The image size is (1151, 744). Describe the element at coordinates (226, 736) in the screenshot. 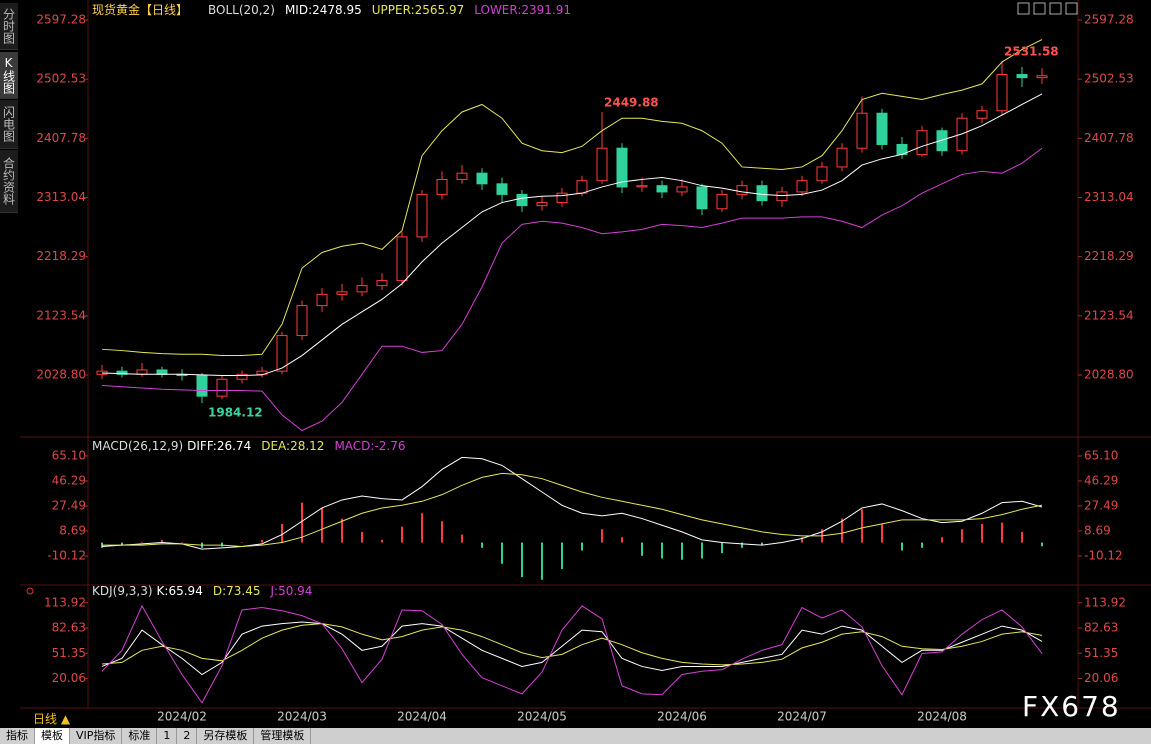

I see `toolbar-tab: 另存模板` at that location.